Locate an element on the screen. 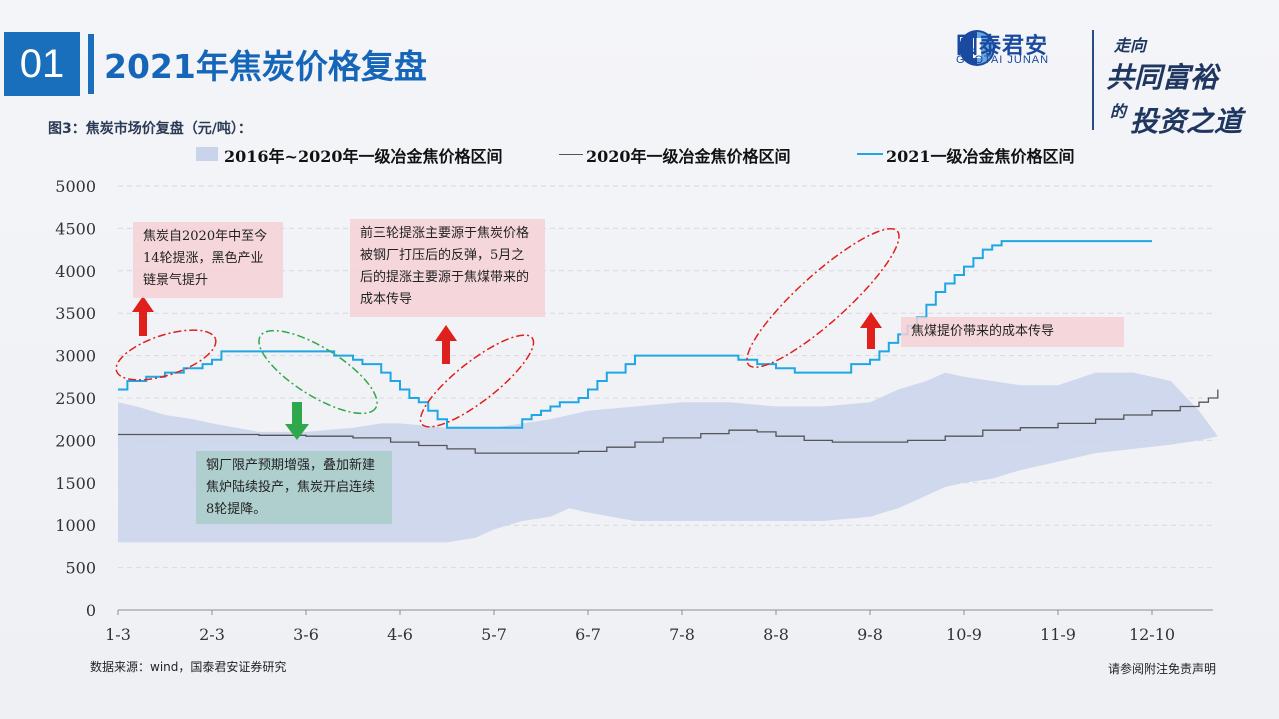 Image resolution: width=1279 pixels, height=719 pixels. brand-divider is located at coordinates (1093, 80).